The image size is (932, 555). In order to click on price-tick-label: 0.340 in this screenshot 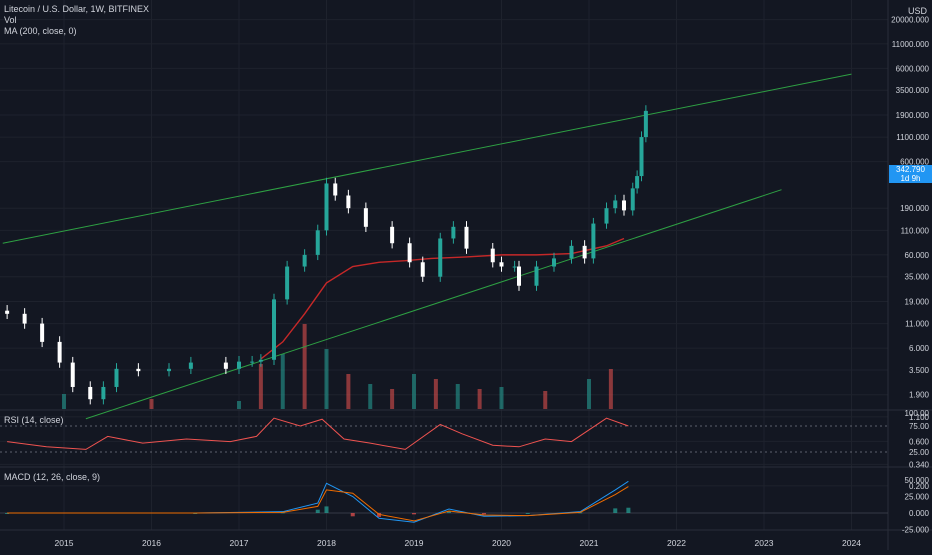, I will do `click(919, 464)`.